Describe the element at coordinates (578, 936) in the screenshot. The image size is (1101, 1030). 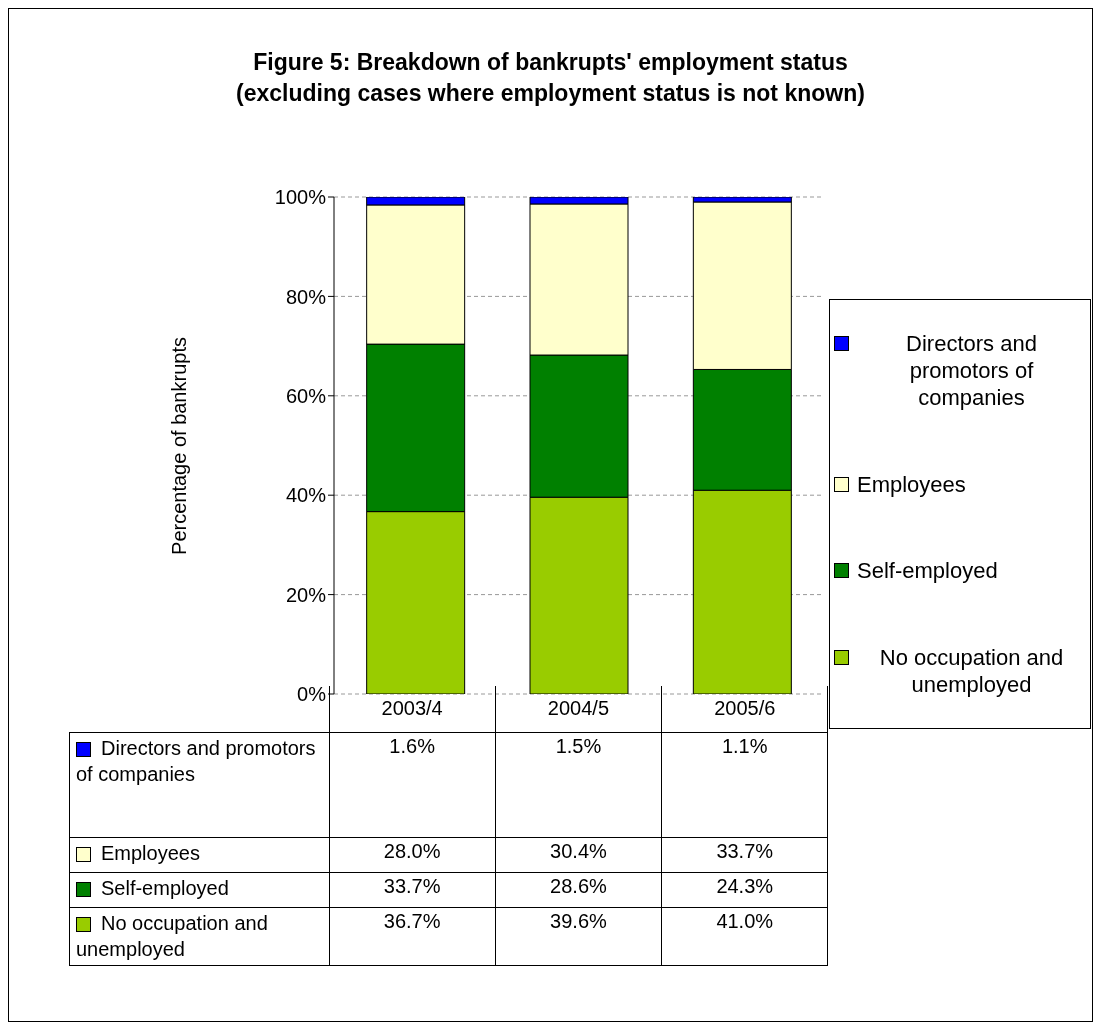
I see `data-label: 39.6%` at that location.